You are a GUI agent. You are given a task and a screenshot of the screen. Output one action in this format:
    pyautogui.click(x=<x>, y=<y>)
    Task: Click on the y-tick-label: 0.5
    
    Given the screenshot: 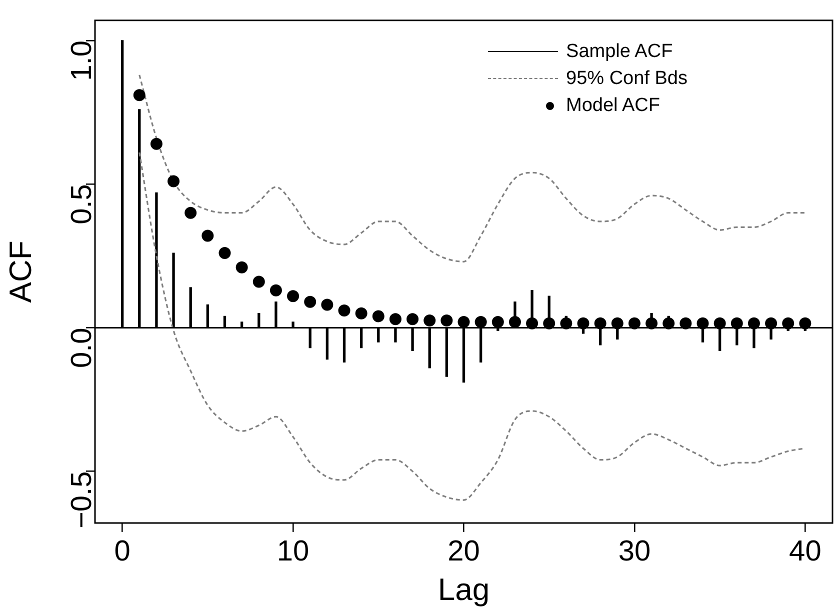 What is the action you would take?
    pyautogui.click(x=82, y=204)
    